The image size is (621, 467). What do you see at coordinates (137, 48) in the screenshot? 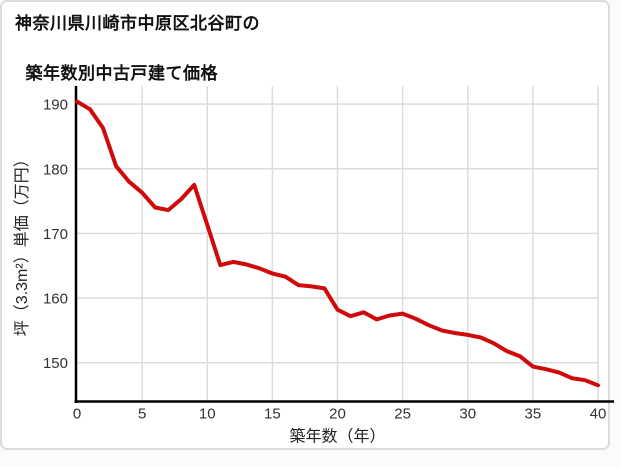
I see `chart-title: 神奈川県川崎市中原区北谷町の 築年数別中古戸建て価格` at bounding box center [137, 48].